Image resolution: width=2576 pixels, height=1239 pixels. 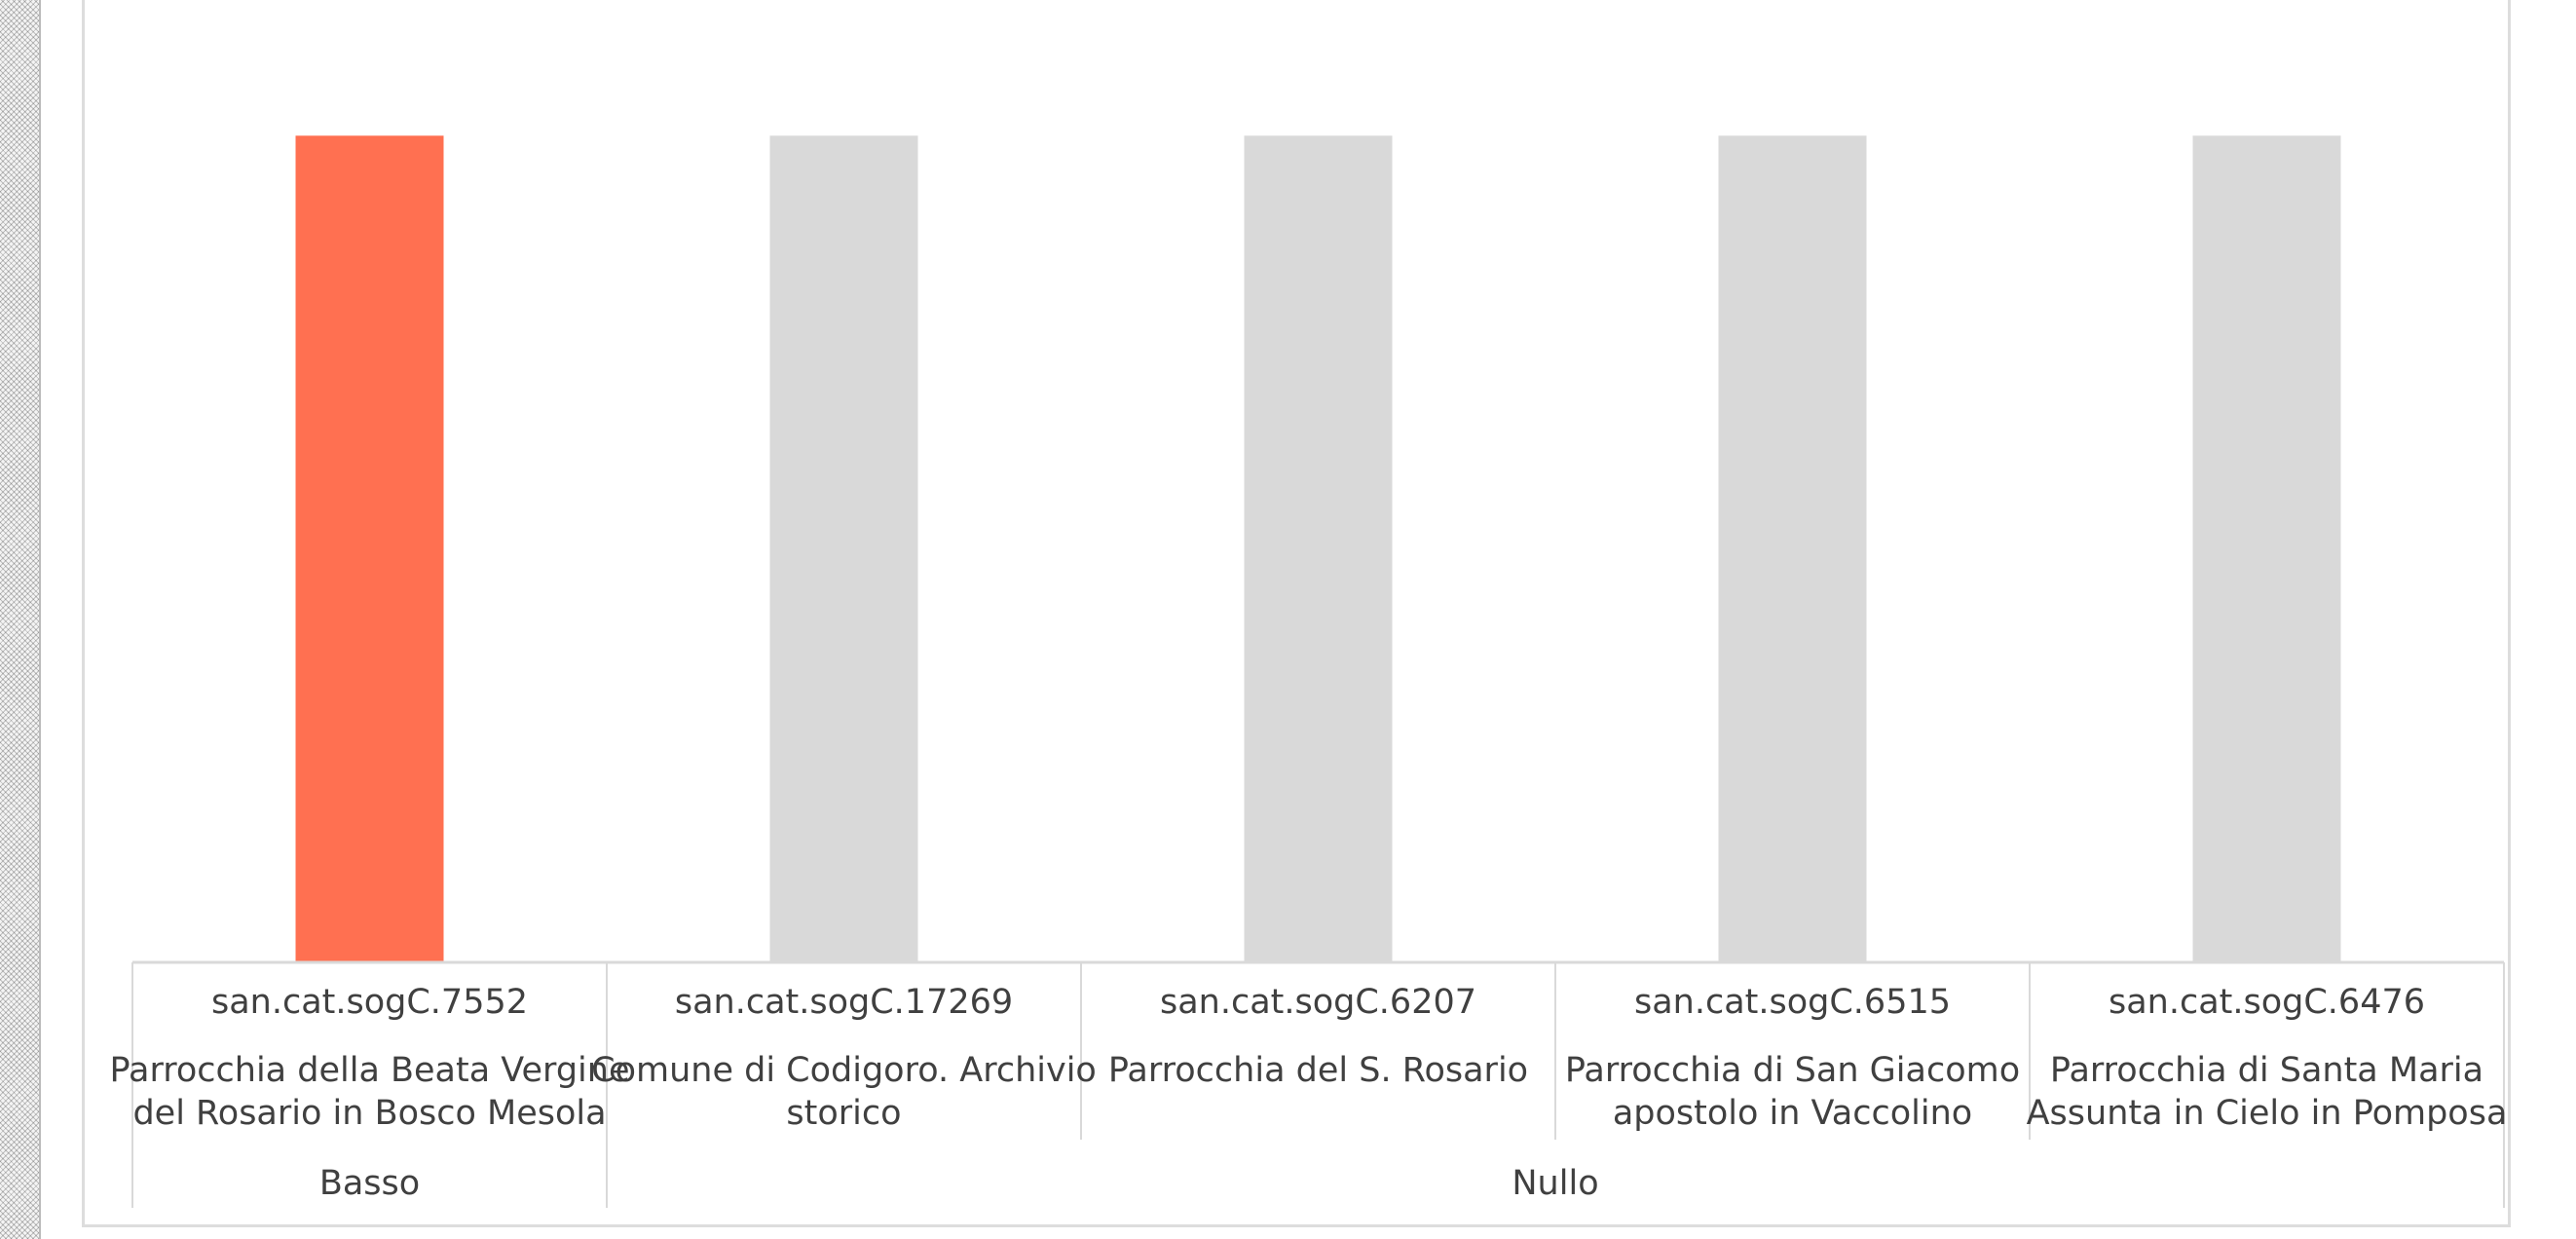 What do you see at coordinates (1792, 1113) in the screenshot?
I see `tick-label-name: apostolo in Vaccolino` at bounding box center [1792, 1113].